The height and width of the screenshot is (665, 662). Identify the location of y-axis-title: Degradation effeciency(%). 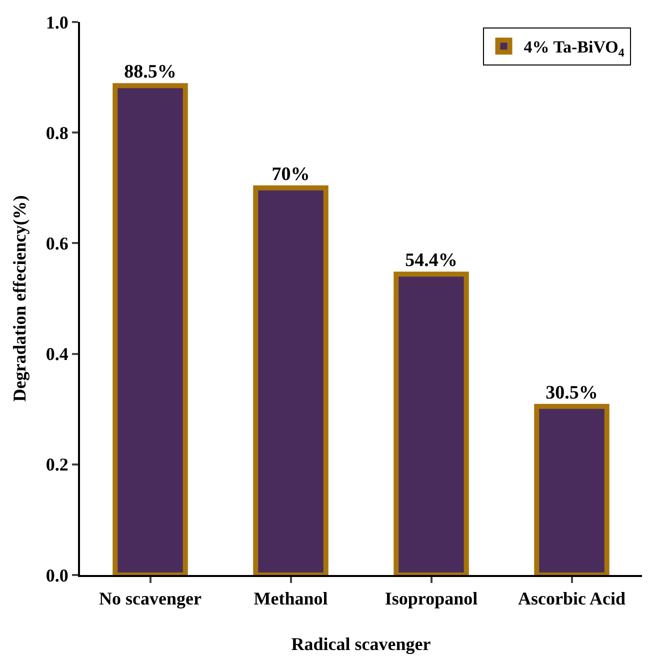
(20, 298).